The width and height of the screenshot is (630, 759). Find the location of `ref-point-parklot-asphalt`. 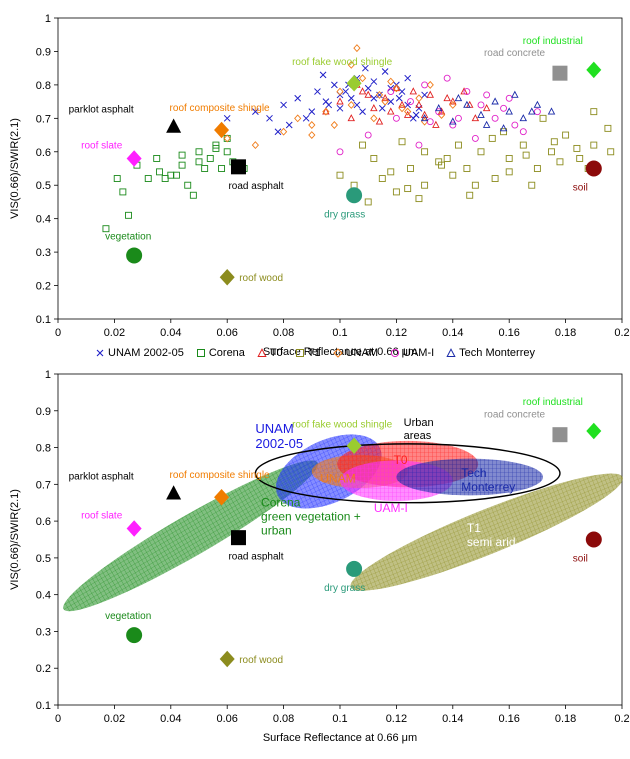

ref-point-parklot-asphalt is located at coordinates (174, 492).